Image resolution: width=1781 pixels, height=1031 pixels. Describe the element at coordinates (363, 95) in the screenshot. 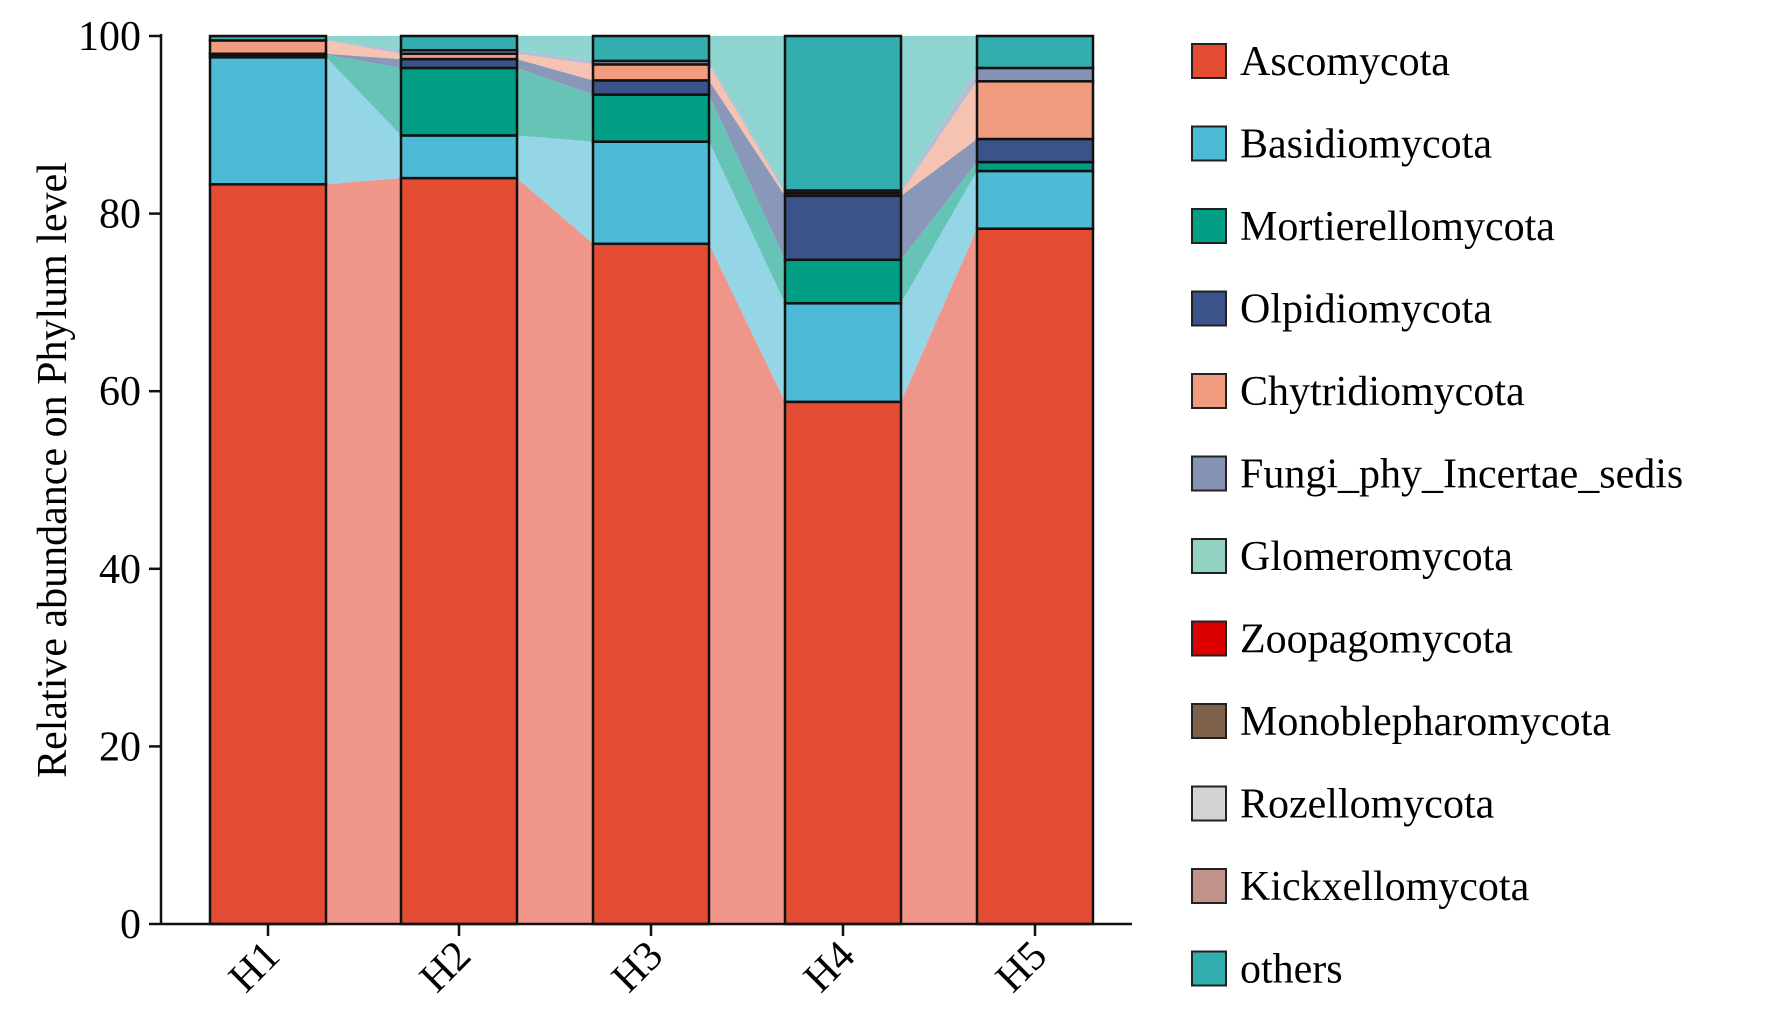

I see `band-mortierellomycota-h1-h2` at that location.